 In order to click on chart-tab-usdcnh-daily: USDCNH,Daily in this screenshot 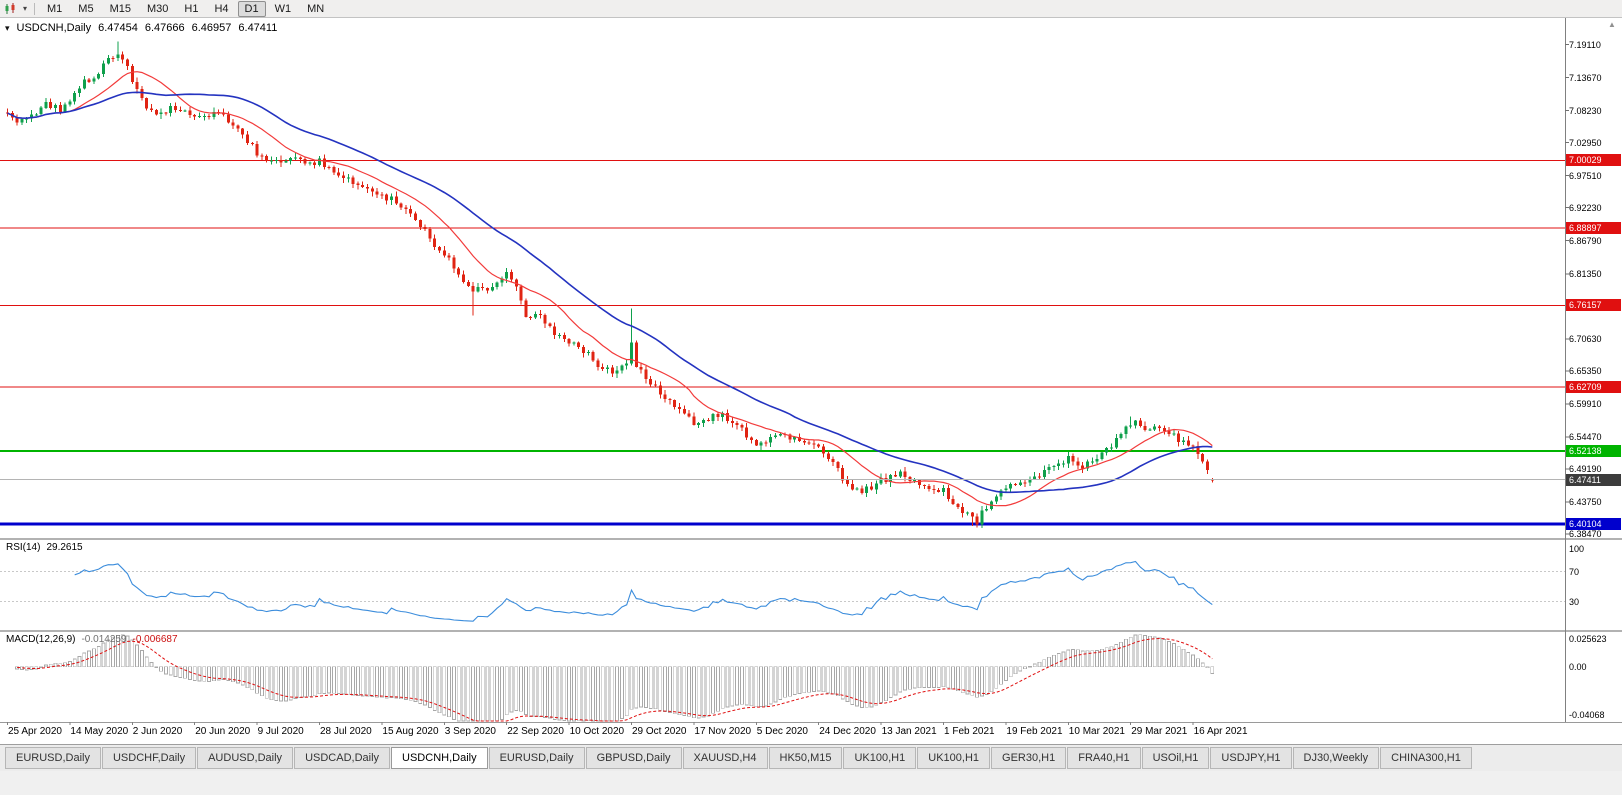, I will do `click(439, 758)`.